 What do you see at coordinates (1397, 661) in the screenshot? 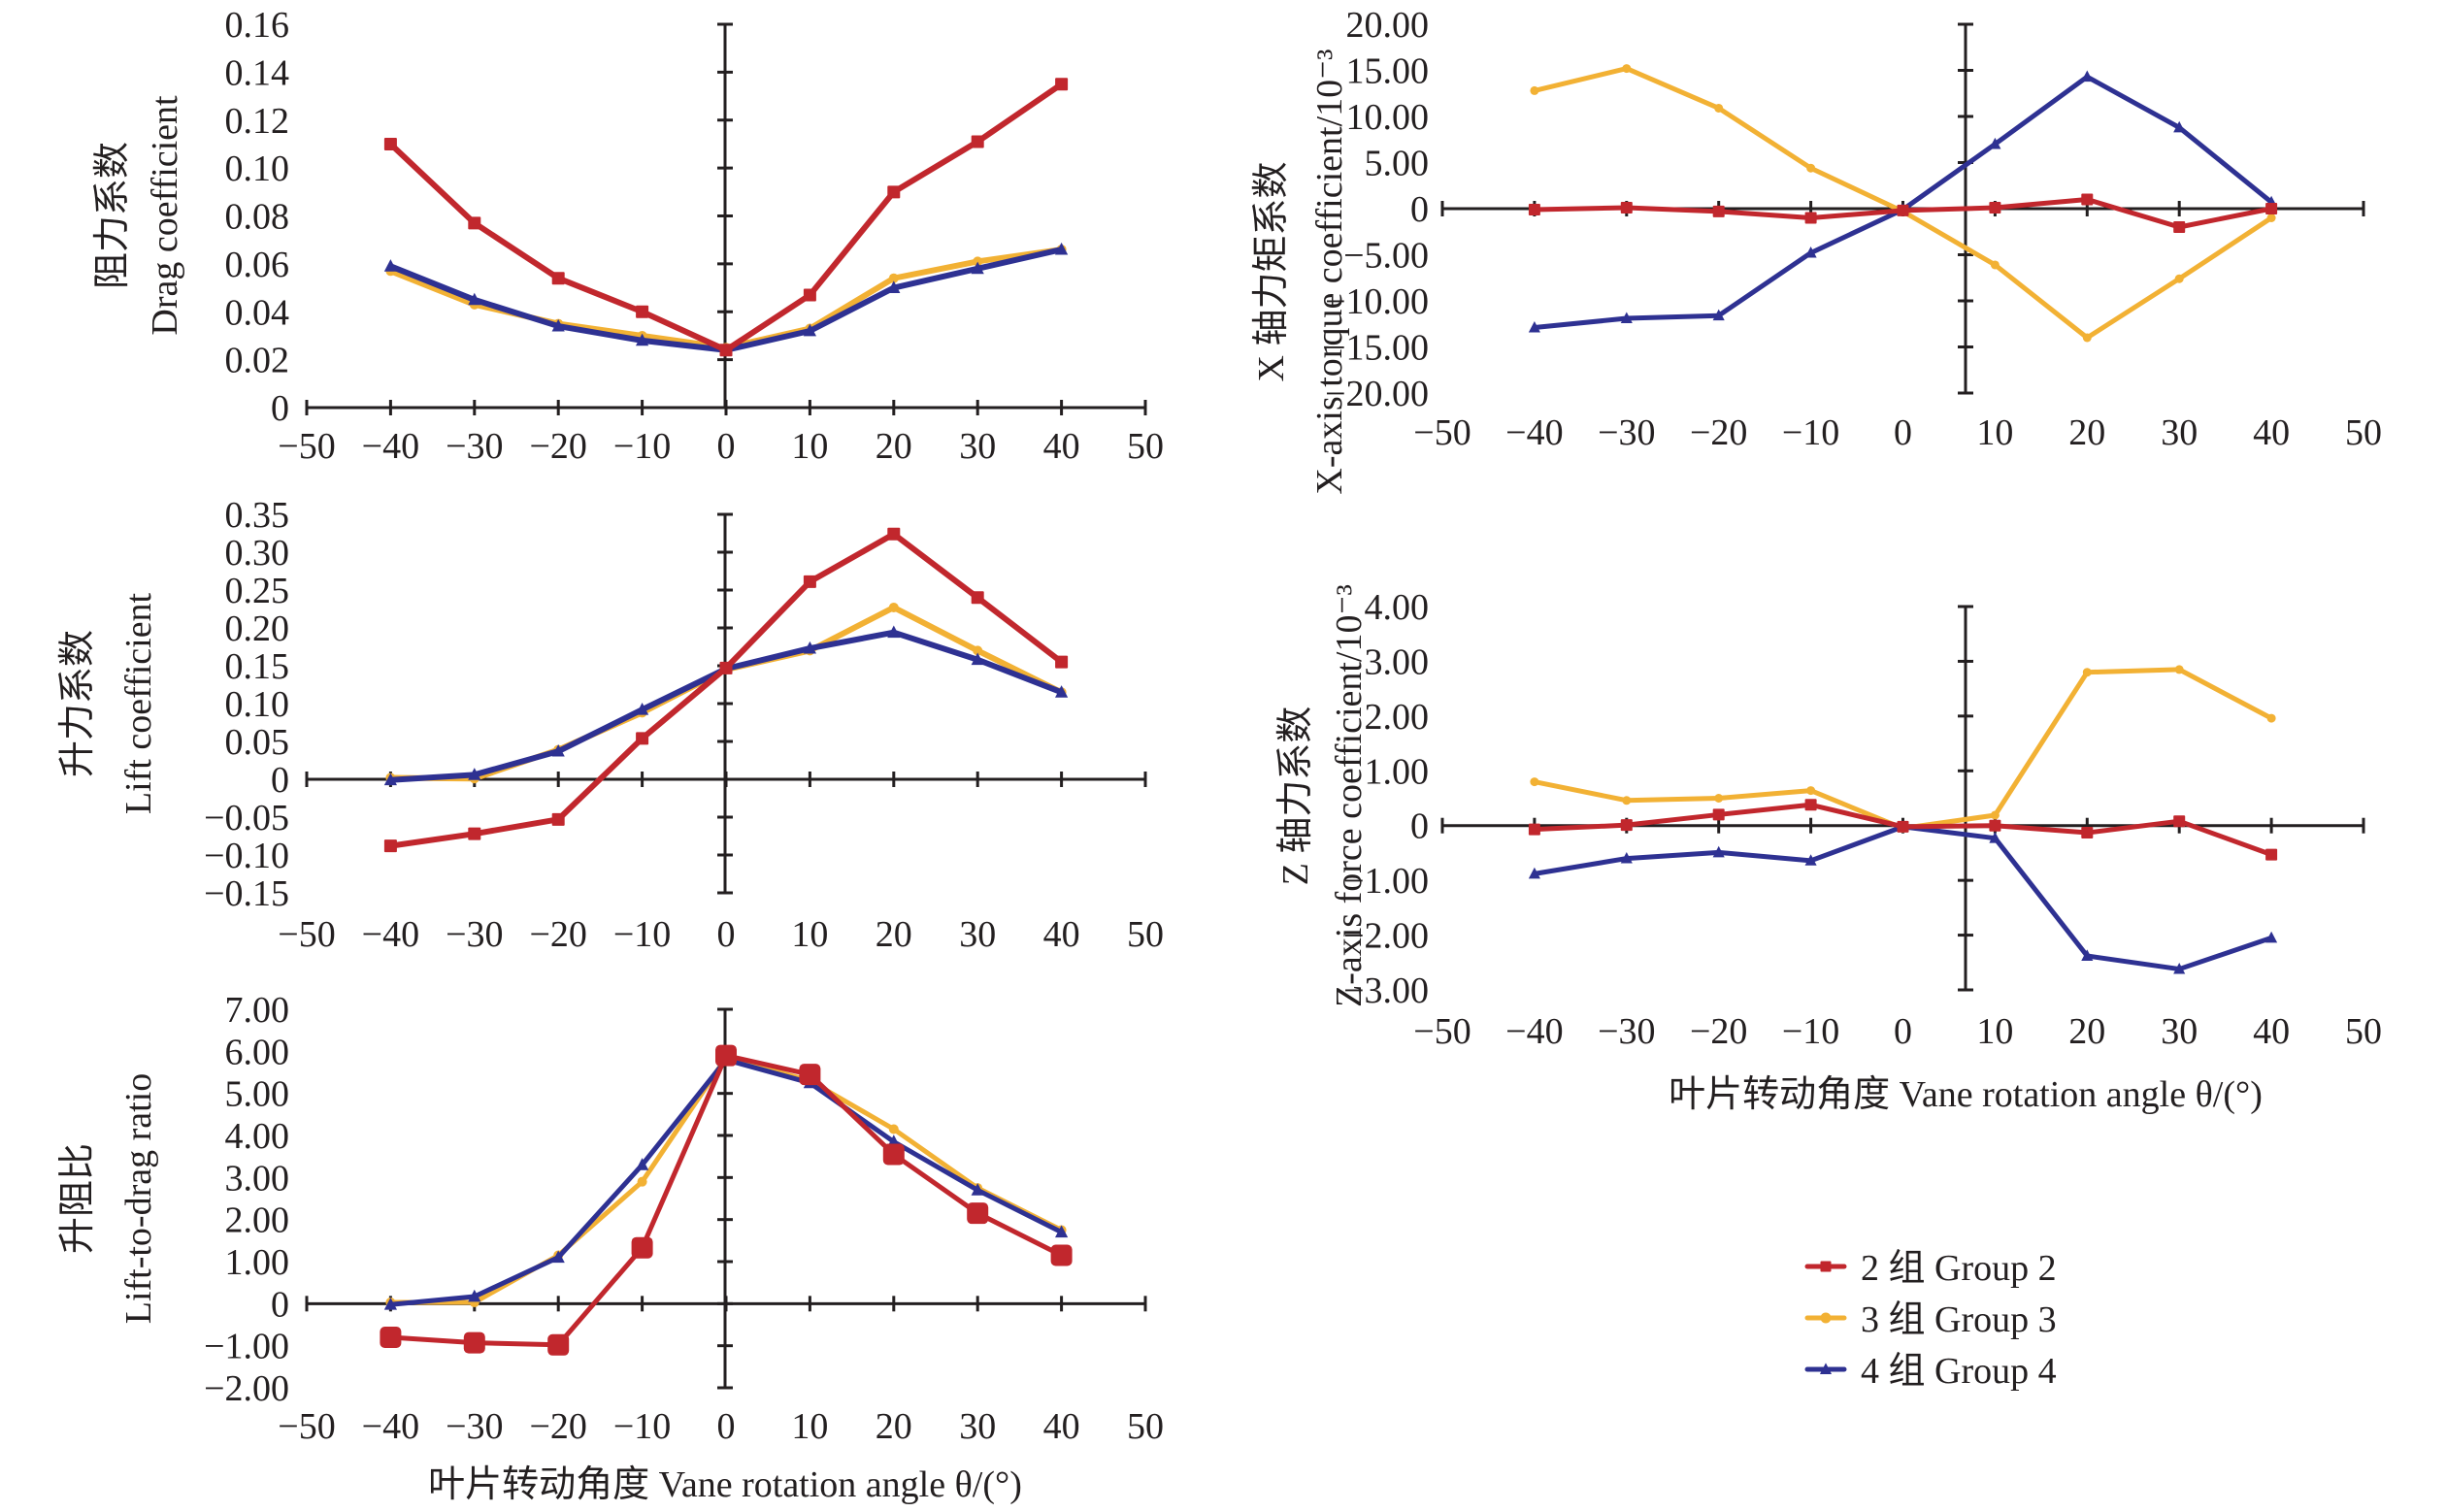
I see `y-tick-label: 3.00` at bounding box center [1397, 661].